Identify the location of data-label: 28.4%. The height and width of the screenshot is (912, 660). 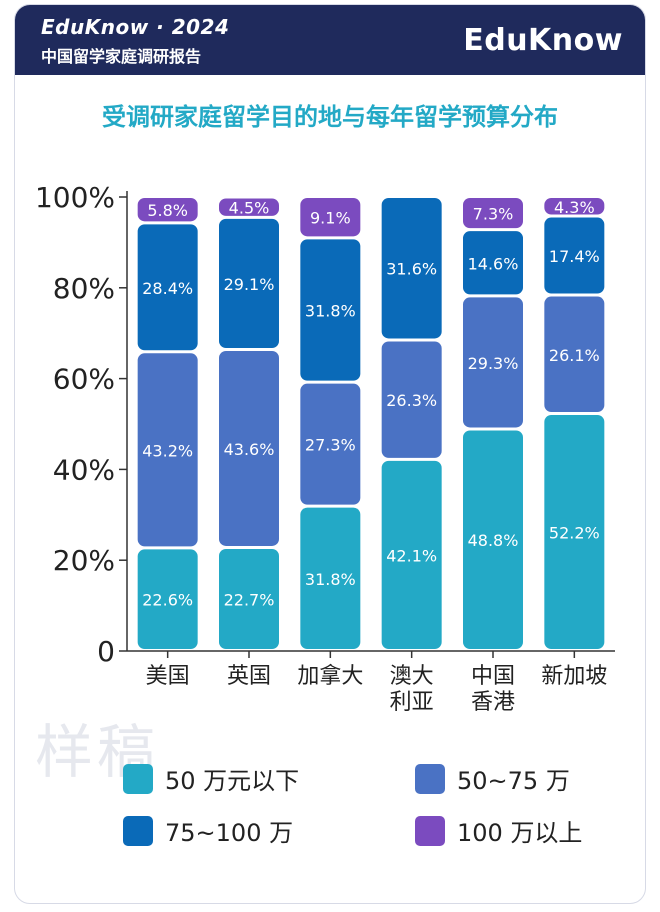
(167, 288).